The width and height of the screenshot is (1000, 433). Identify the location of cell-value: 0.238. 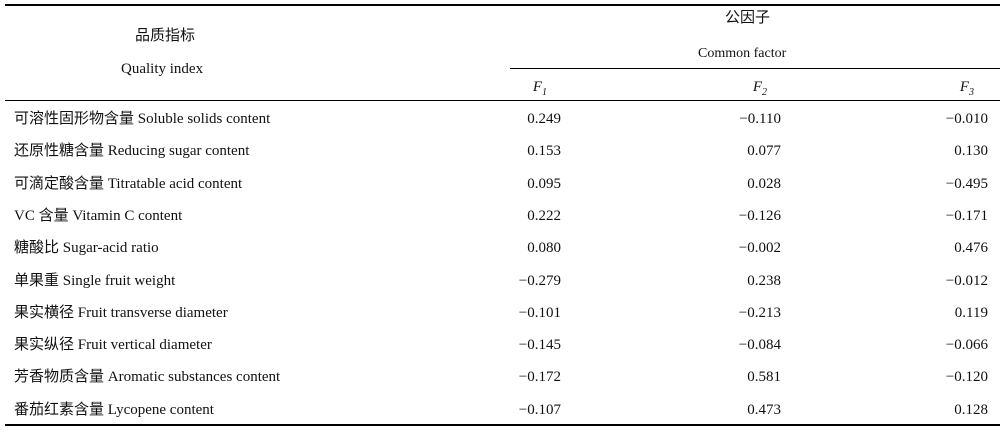
(764, 280).